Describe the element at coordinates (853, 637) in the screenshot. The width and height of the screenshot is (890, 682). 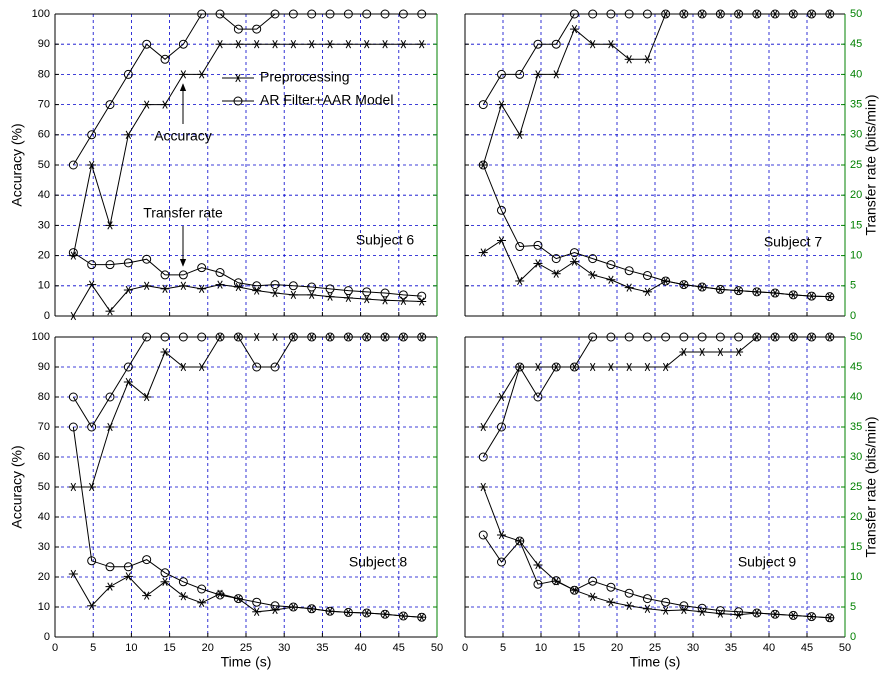
I see `y2-tick-label: 0` at that location.